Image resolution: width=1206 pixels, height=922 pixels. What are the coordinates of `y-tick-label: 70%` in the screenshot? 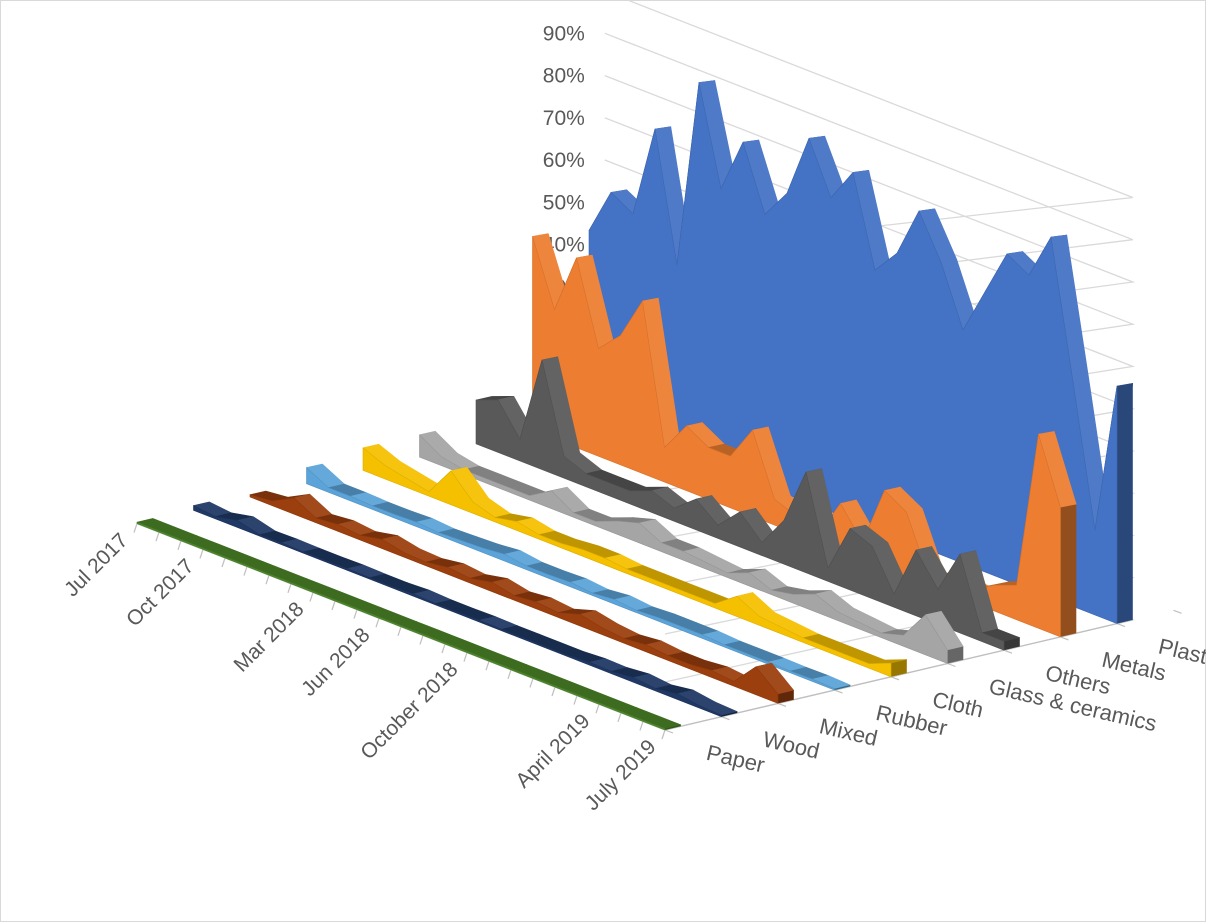 It's located at (564, 118).